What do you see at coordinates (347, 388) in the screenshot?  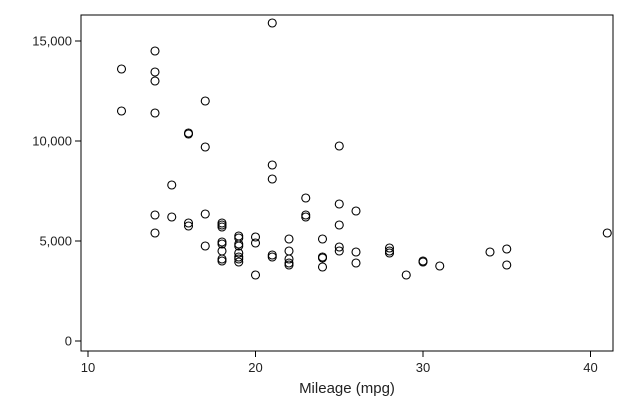 I see `x-axis-title: Mileage (mpg)` at bounding box center [347, 388].